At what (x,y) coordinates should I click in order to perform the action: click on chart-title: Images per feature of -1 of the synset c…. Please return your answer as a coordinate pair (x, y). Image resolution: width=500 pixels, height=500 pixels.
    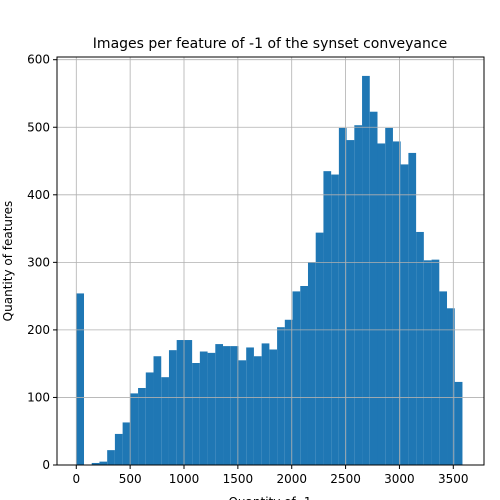
    Looking at the image, I should click on (270, 44).